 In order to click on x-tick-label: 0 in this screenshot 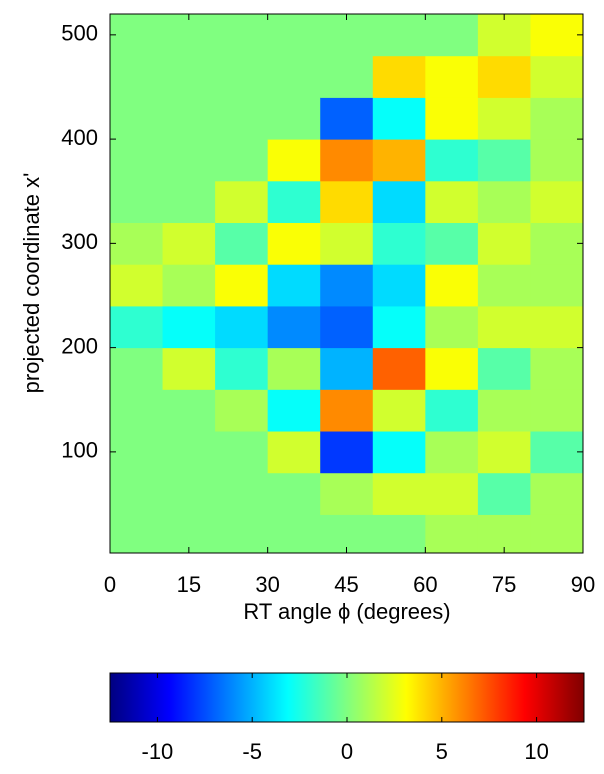, I will do `click(110, 584)`.